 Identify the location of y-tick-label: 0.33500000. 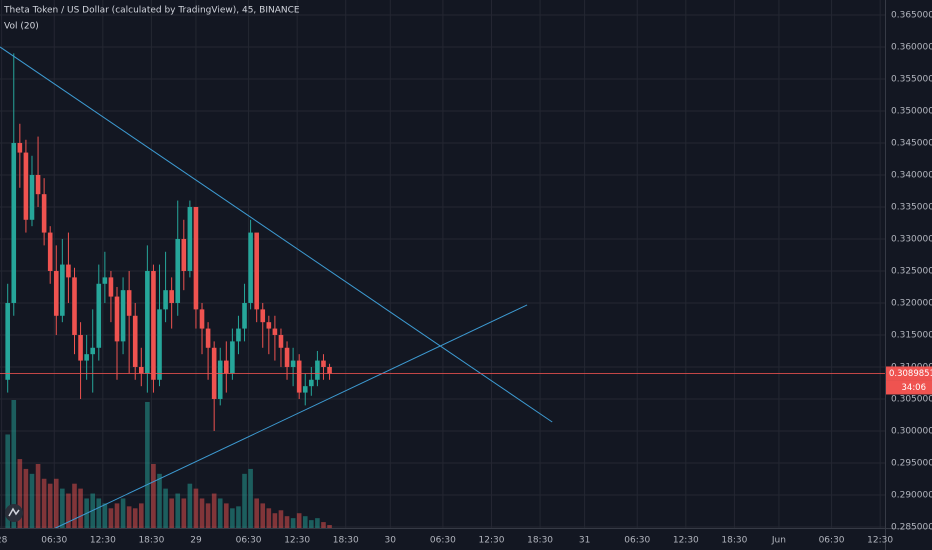
(911, 207).